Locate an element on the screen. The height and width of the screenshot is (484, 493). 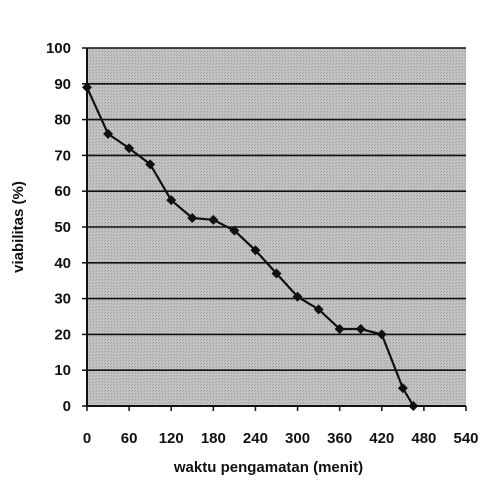
x-axis-label: waktu pengamatan (menit) is located at coordinates (268, 467).